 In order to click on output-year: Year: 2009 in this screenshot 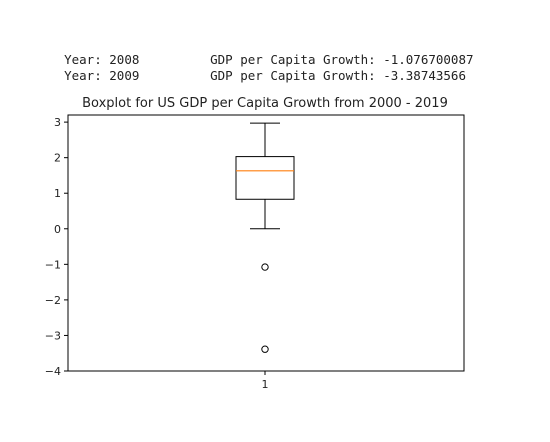, I will do `click(102, 75)`.